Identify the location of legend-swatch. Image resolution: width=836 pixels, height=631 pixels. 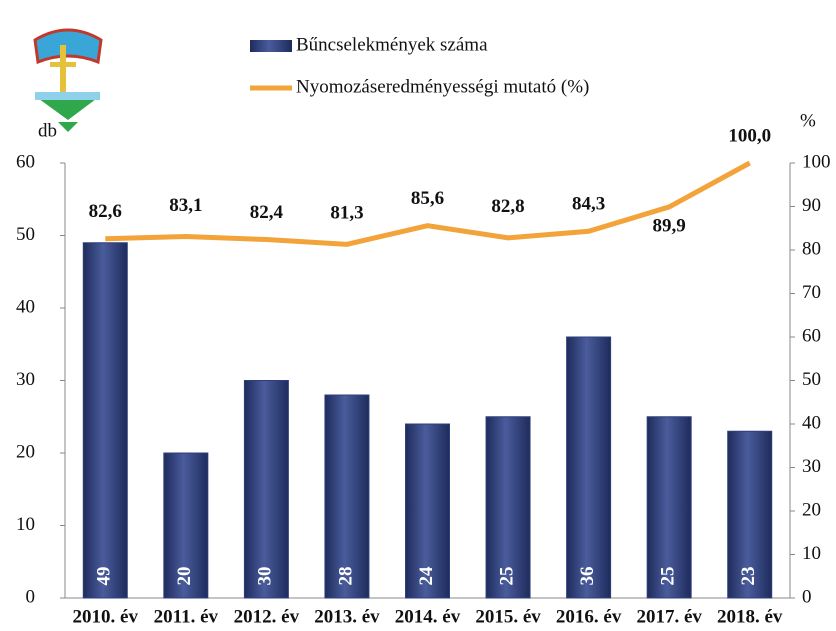
(271, 46).